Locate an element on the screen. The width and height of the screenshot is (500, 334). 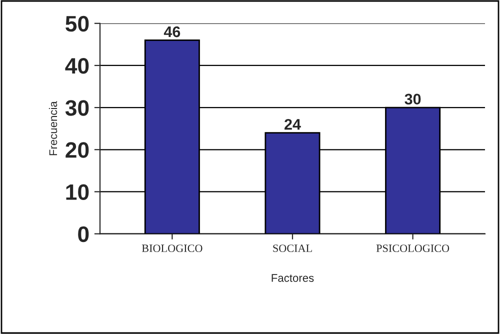
data-label: 24 is located at coordinates (292, 124).